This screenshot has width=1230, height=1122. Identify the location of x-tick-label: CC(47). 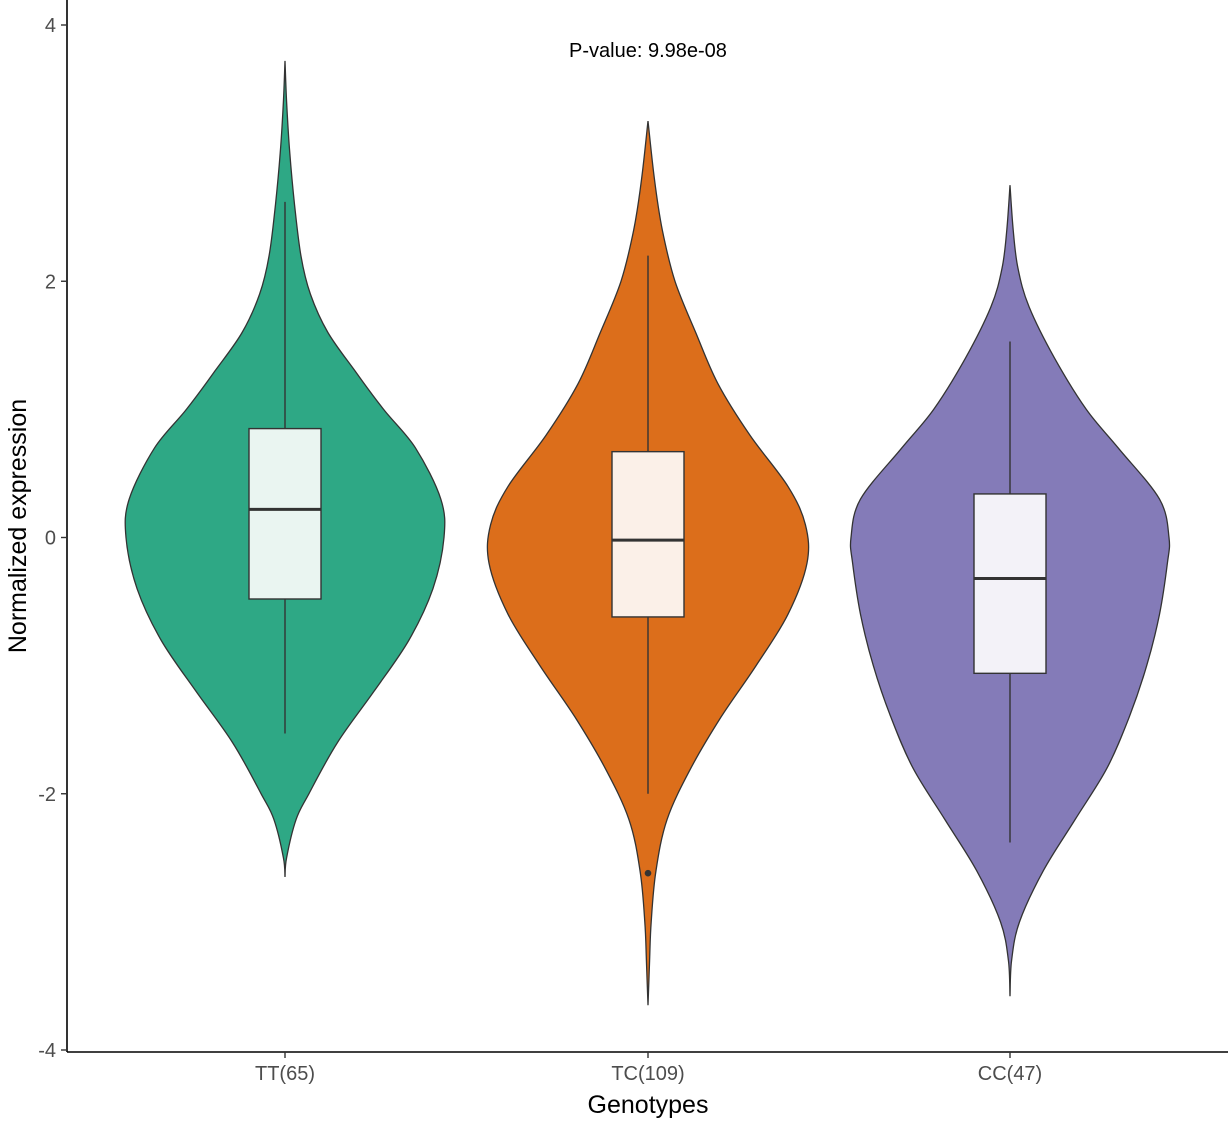
(1010, 1074).